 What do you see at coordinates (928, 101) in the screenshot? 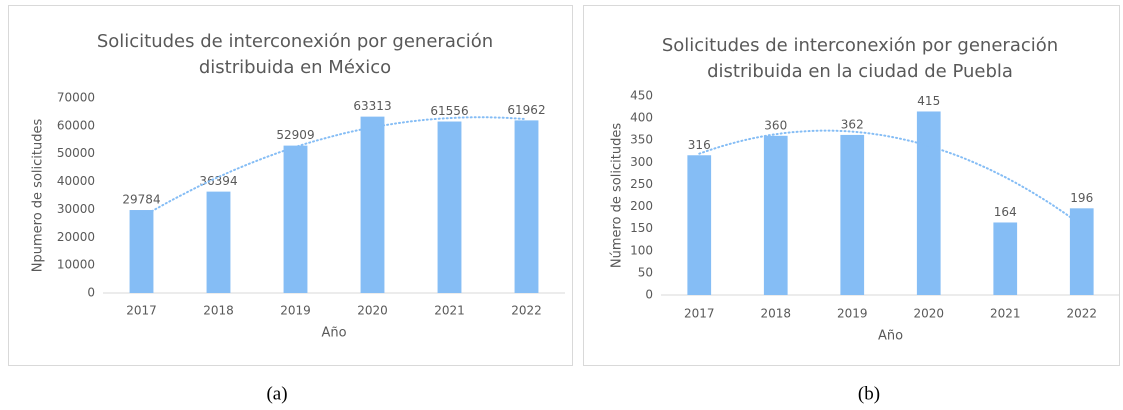
I see `data-label: 415` at bounding box center [928, 101].